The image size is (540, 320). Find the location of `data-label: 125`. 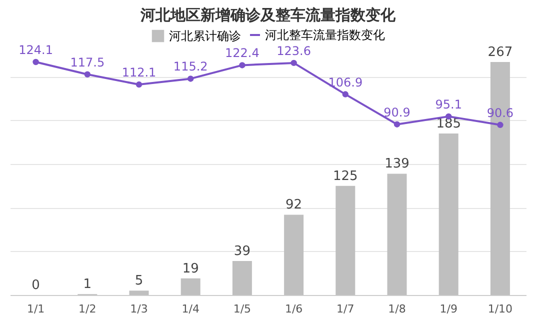

data-label: 125 is located at coordinates (345, 176).